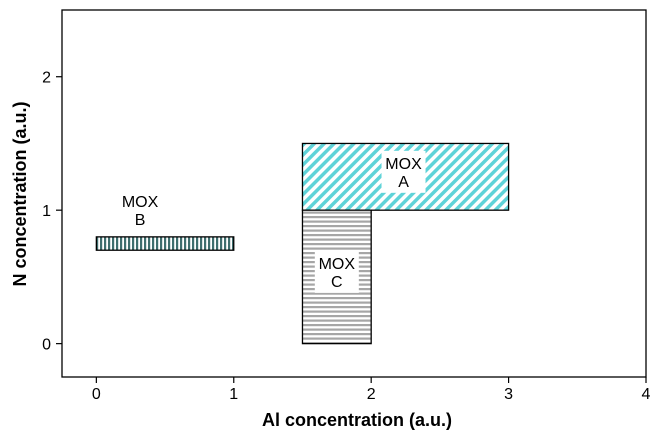 Image resolution: width=651 pixels, height=433 pixels. I want to click on mox-c-label: MOX, so click(337, 264).